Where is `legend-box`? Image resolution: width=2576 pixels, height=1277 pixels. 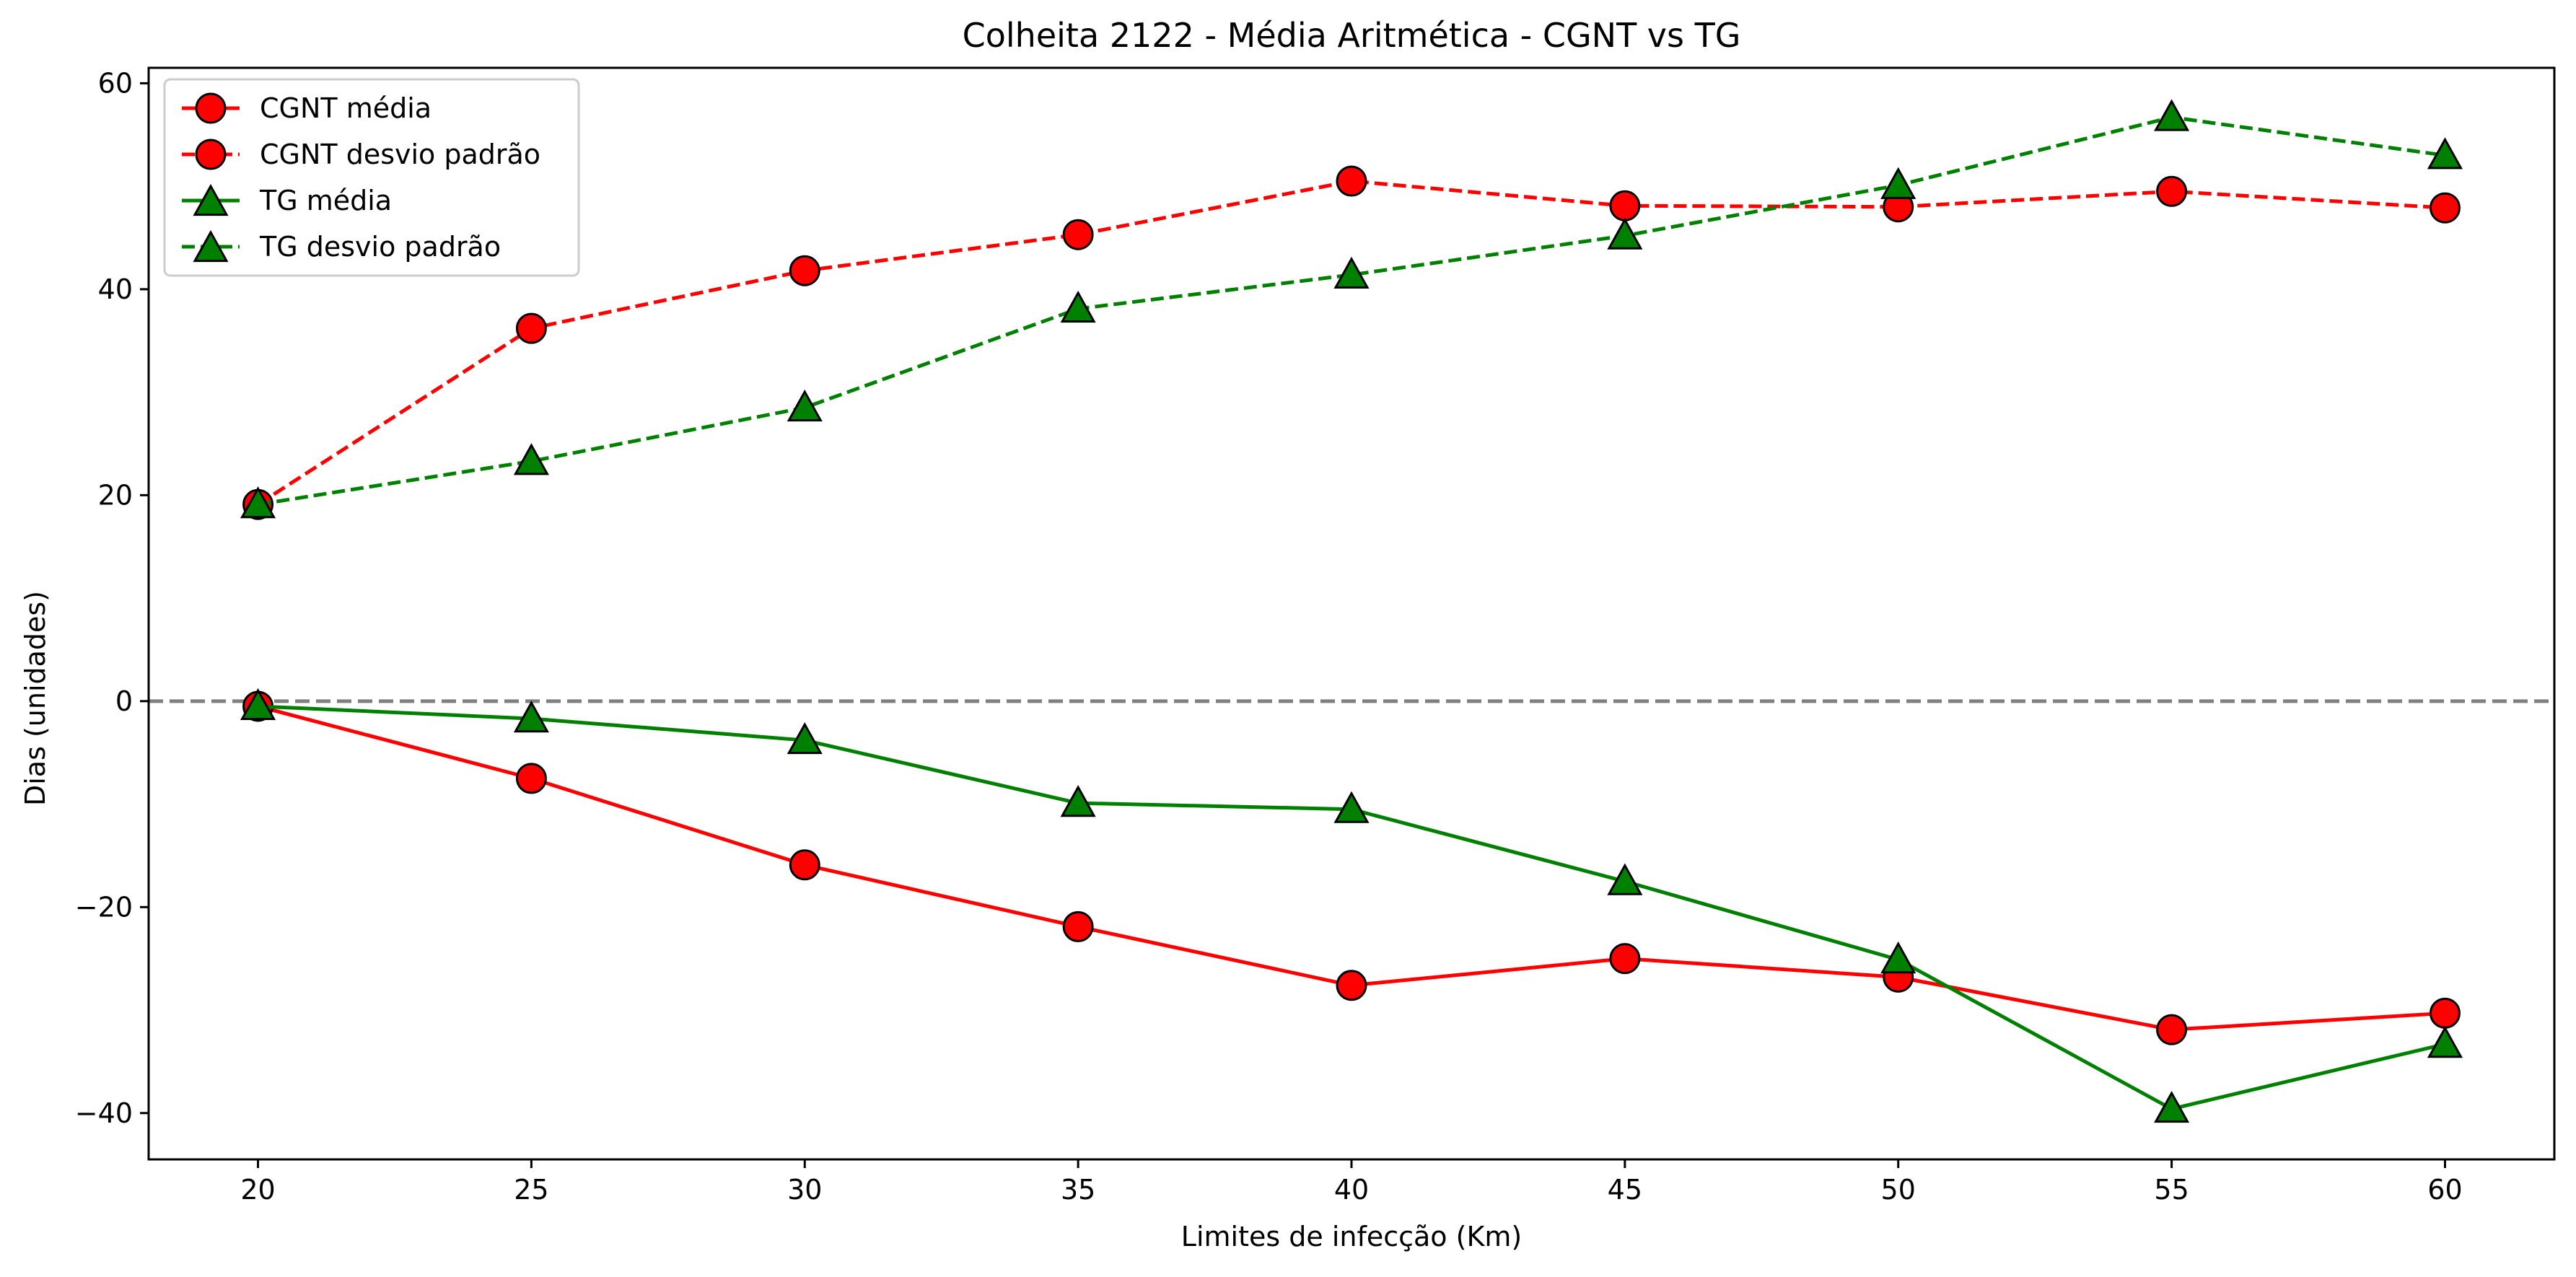
legend-box is located at coordinates (371, 177).